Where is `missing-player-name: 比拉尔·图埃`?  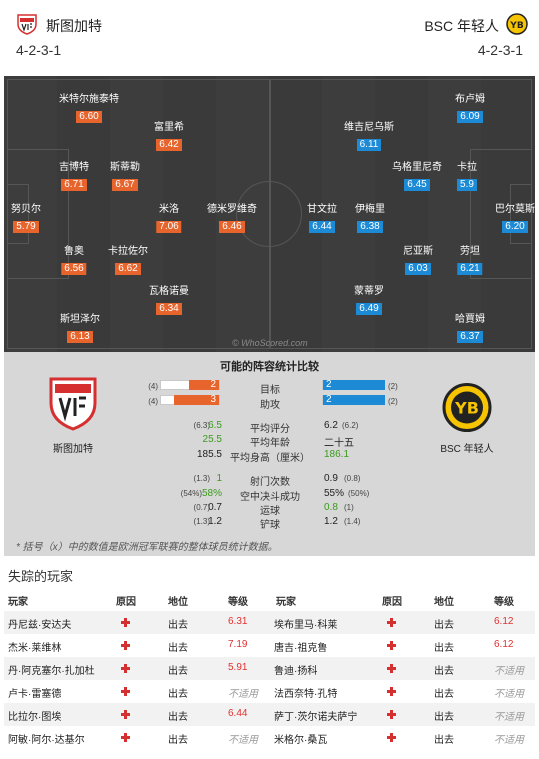
missing-player-name: 比拉尔·图埃 is located at coordinates (35, 717).